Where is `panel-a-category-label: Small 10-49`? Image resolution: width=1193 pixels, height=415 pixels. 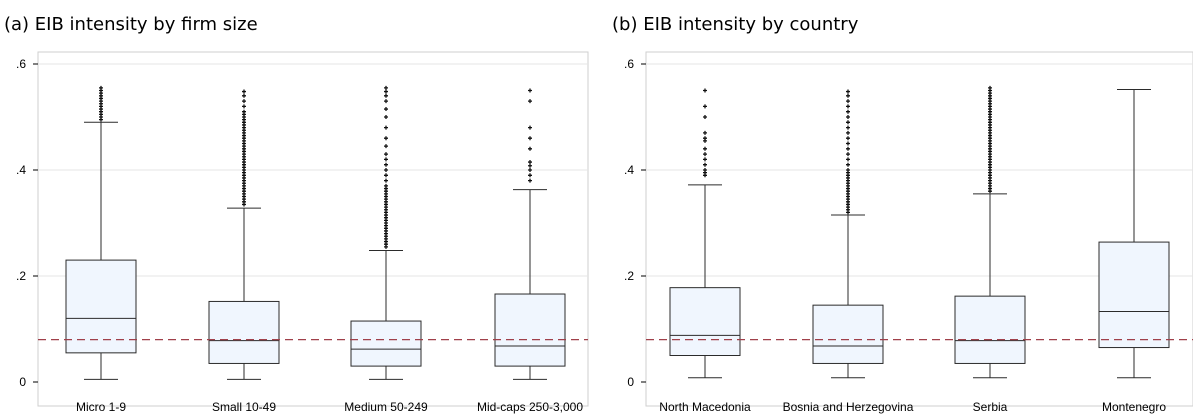
panel-a-category-label: Small 10-49 is located at coordinates (244, 407).